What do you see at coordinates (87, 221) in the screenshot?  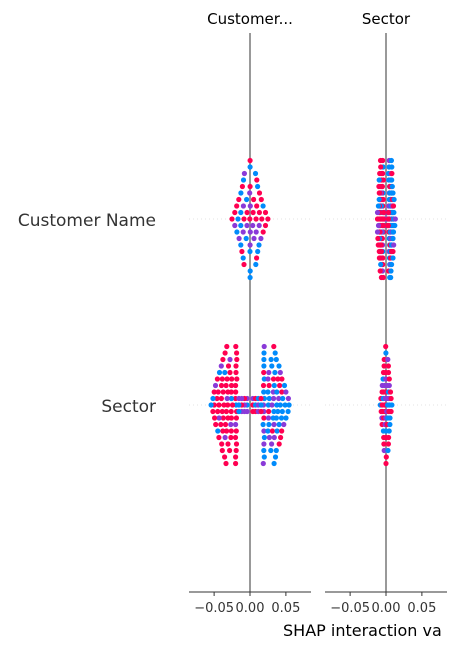 I see `row-label-customer-name: Customer Name` at bounding box center [87, 221].